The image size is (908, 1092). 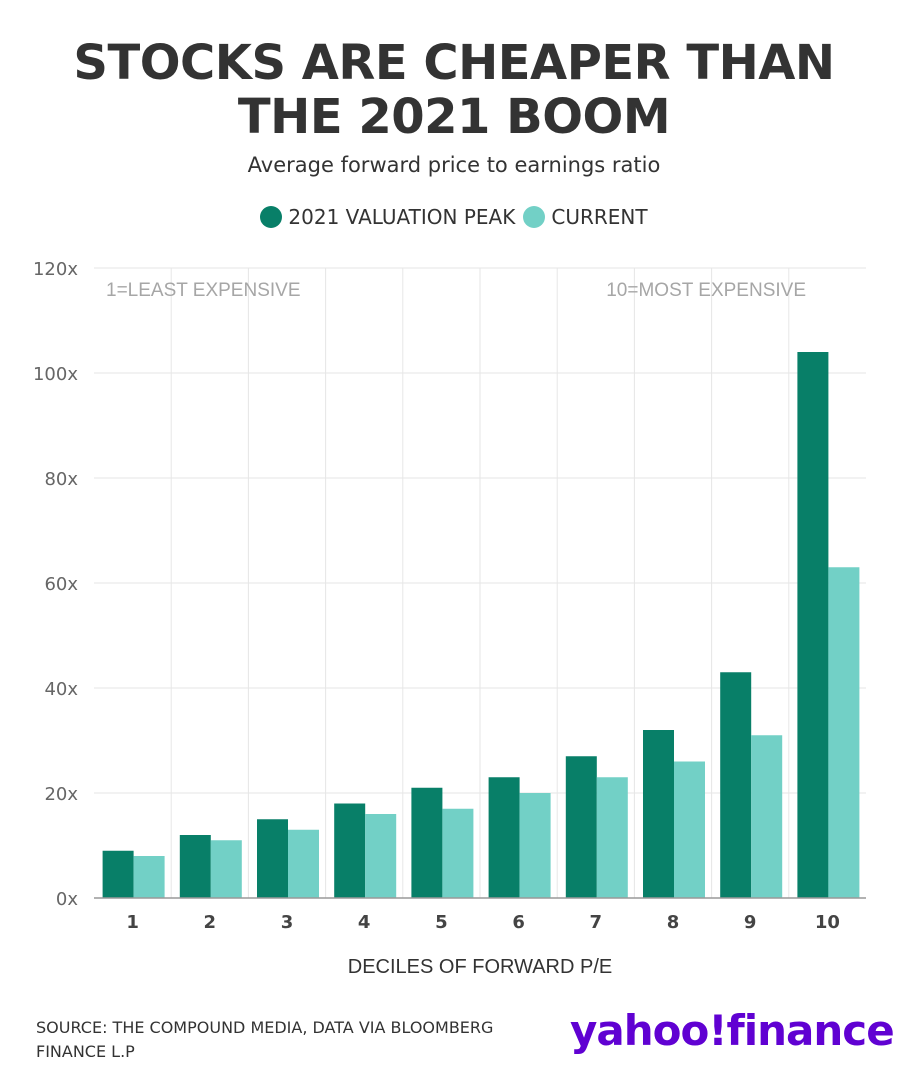 I want to click on x-tick-label: 2, so click(x=210, y=922).